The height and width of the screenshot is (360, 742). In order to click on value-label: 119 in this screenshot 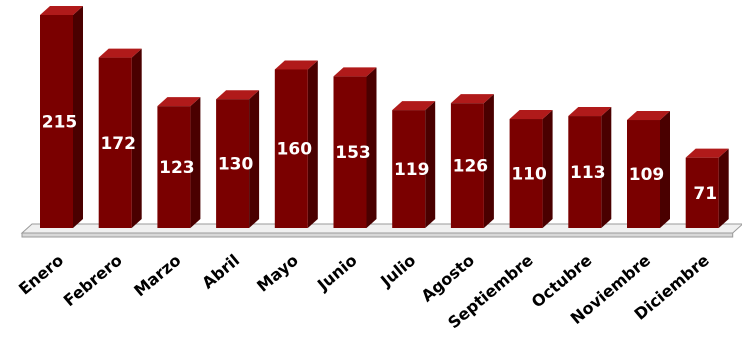, I will do `click(412, 170)`.